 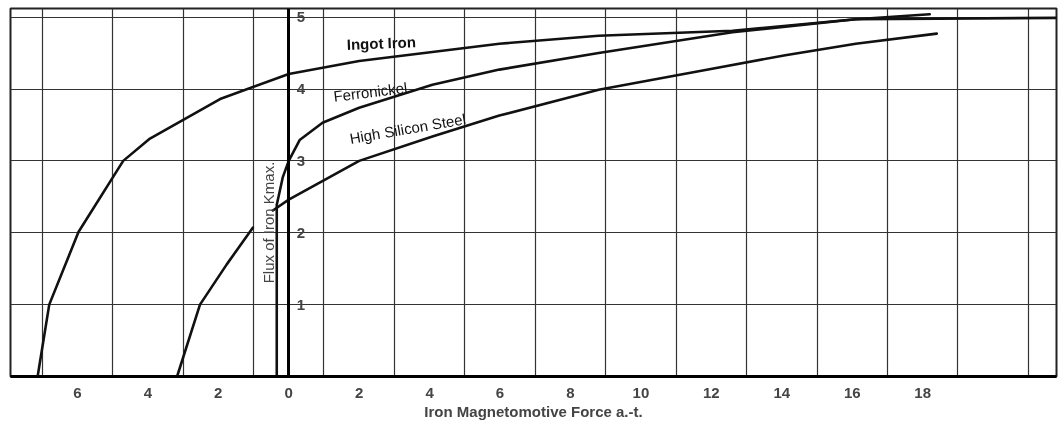 What do you see at coordinates (381, 43) in the screenshot?
I see `series-label: Ingot Iron` at bounding box center [381, 43].